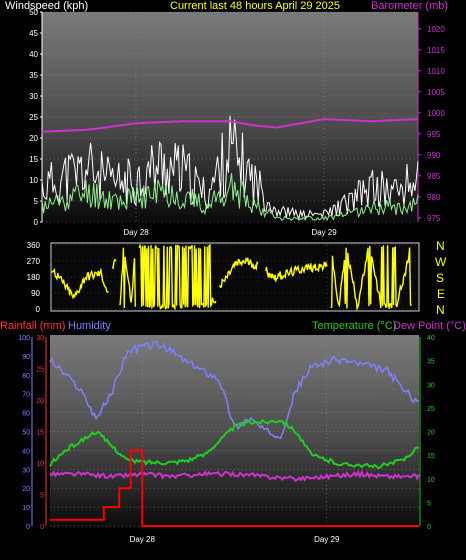  What do you see at coordinates (26, 470) in the screenshot?
I see `humidity-y-tick-label: 30` at bounding box center [26, 470].